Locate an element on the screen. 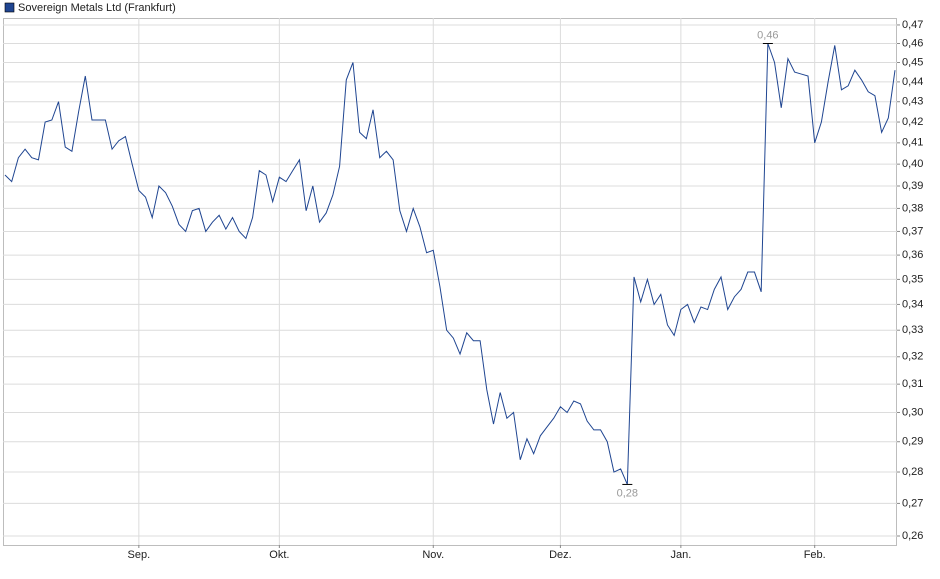 The width and height of the screenshot is (940, 579). y-tick-label: 0,46 is located at coordinates (912, 43).